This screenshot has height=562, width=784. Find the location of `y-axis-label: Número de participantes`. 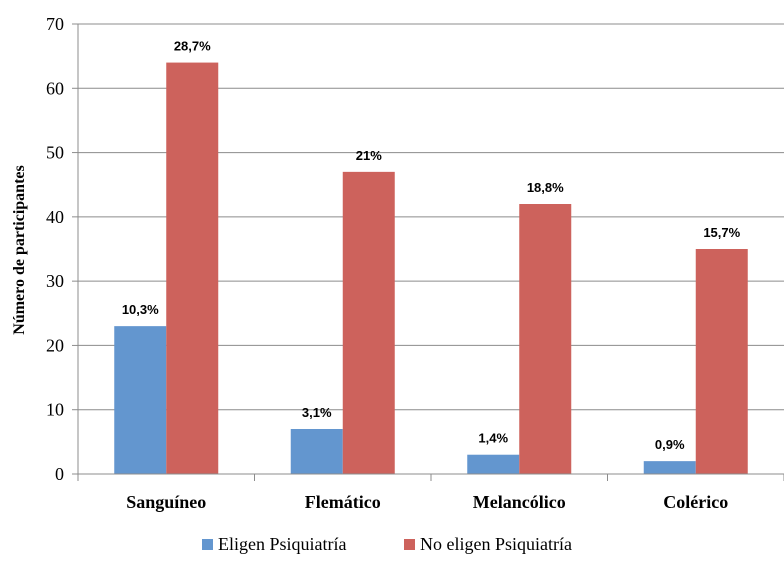

y-axis-label: Número de participantes is located at coordinates (19, 249).